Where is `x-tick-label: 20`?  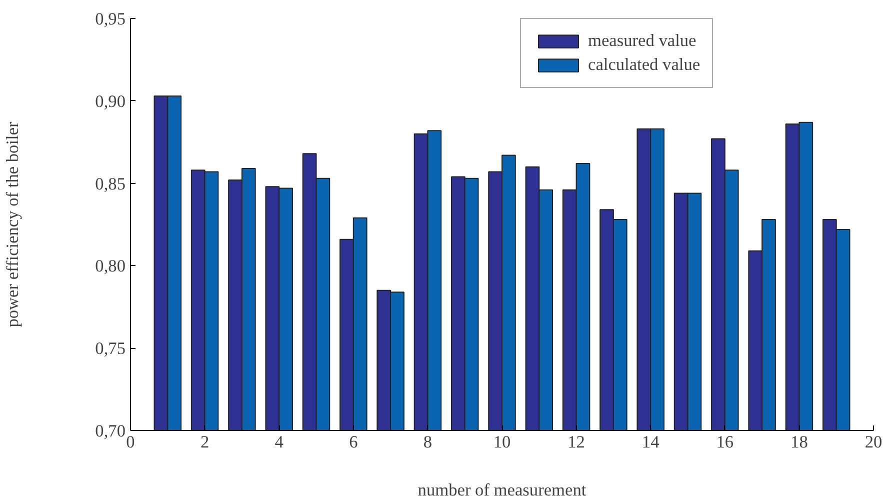
x-tick-label: 20 is located at coordinates (873, 442).